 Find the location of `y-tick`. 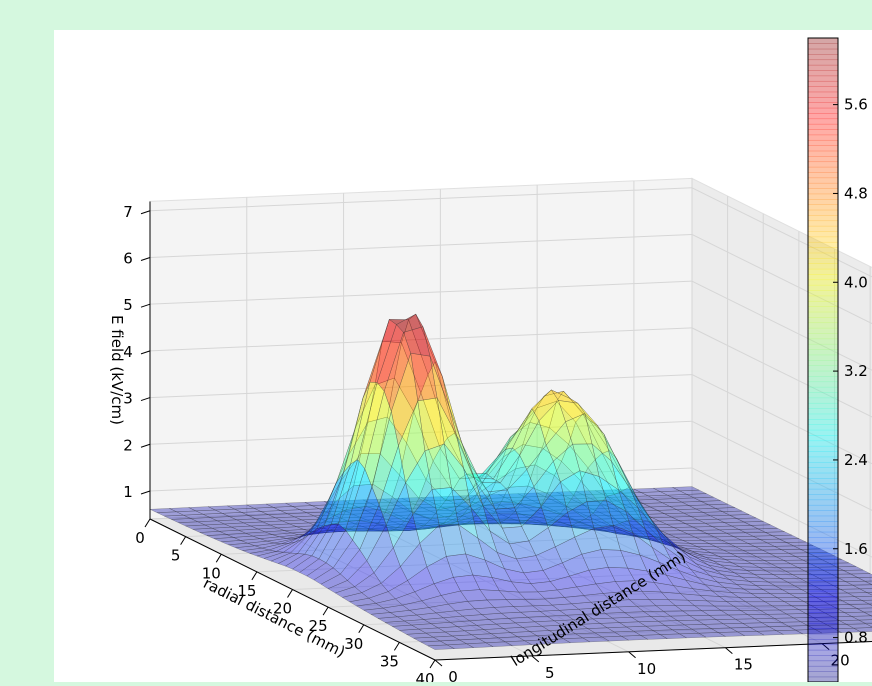

y-tick is located at coordinates (535, 659).